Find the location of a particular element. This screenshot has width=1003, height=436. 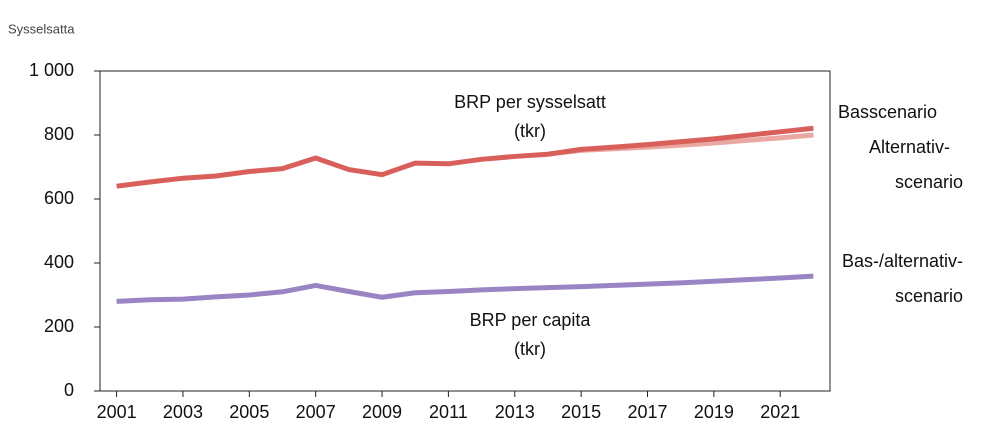

series-label: Basscenario is located at coordinates (887, 112).